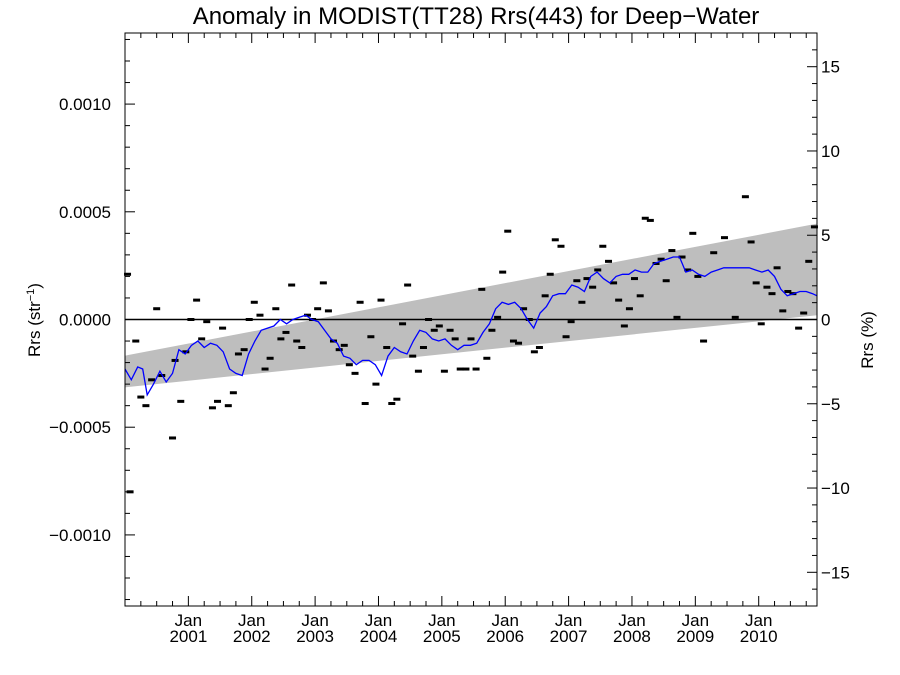 This screenshot has width=900, height=675. What do you see at coordinates (85, 212) in the screenshot?
I see `y-left-tick-label: 0.0005` at bounding box center [85, 212].